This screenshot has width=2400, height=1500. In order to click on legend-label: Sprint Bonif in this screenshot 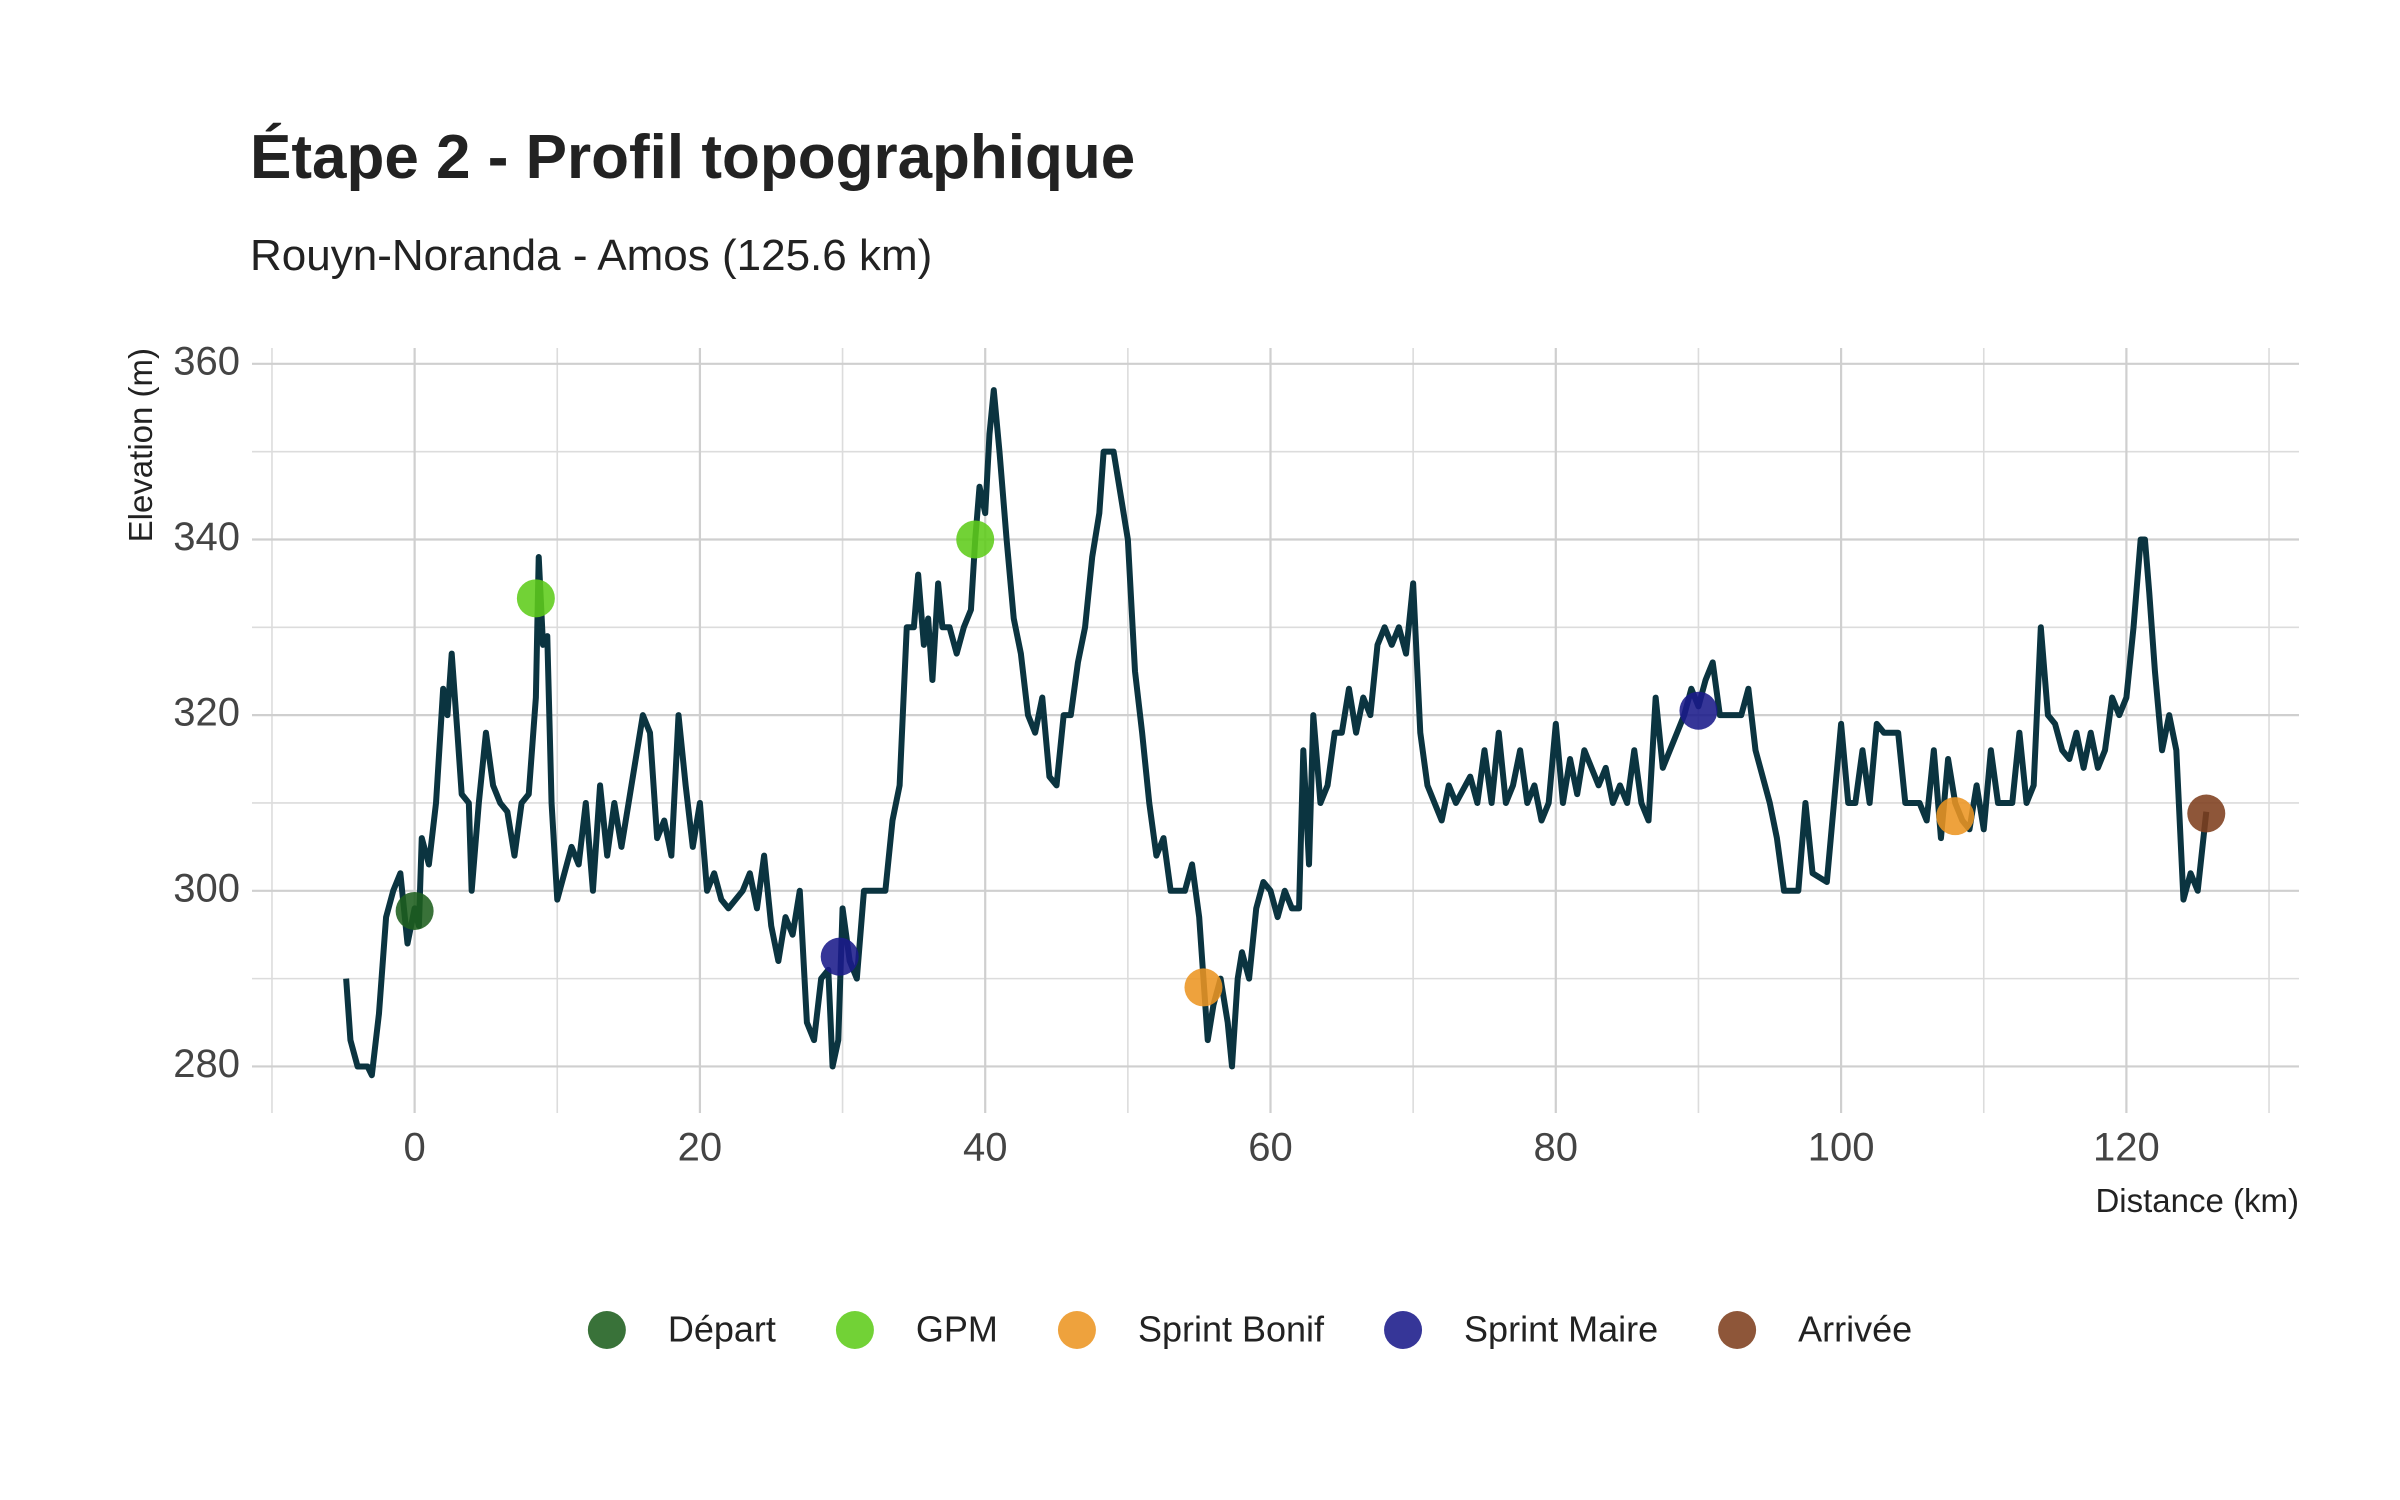, I will do `click(1231, 1329)`.